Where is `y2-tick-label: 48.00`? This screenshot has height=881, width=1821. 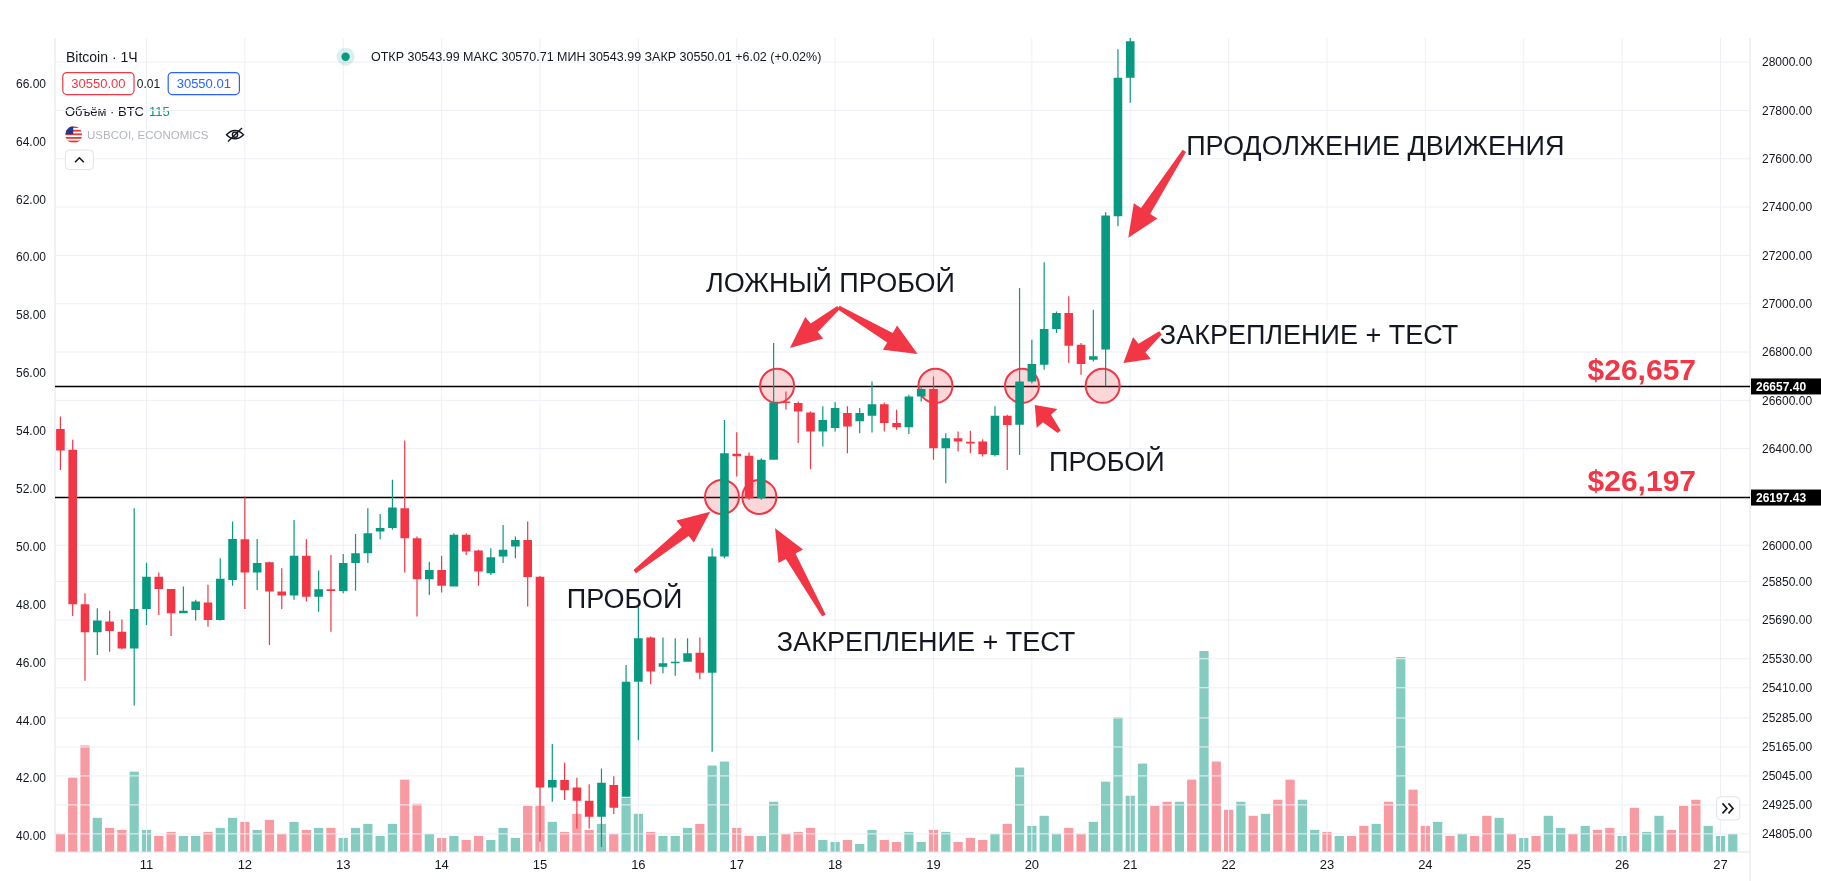 y2-tick-label: 48.00 is located at coordinates (31, 604).